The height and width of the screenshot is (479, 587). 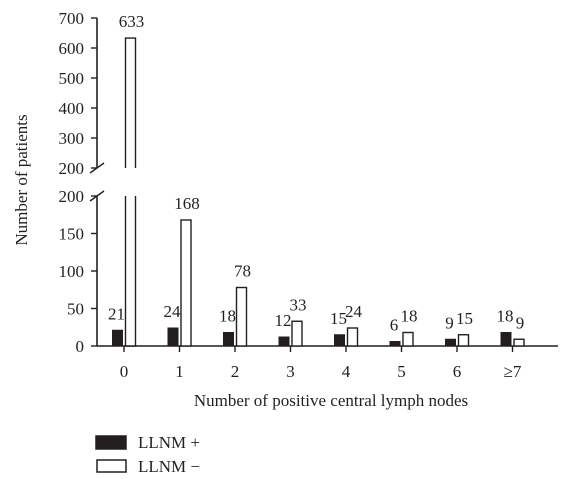 I want to click on data-label-llnm--6: 15, so click(x=464, y=318).